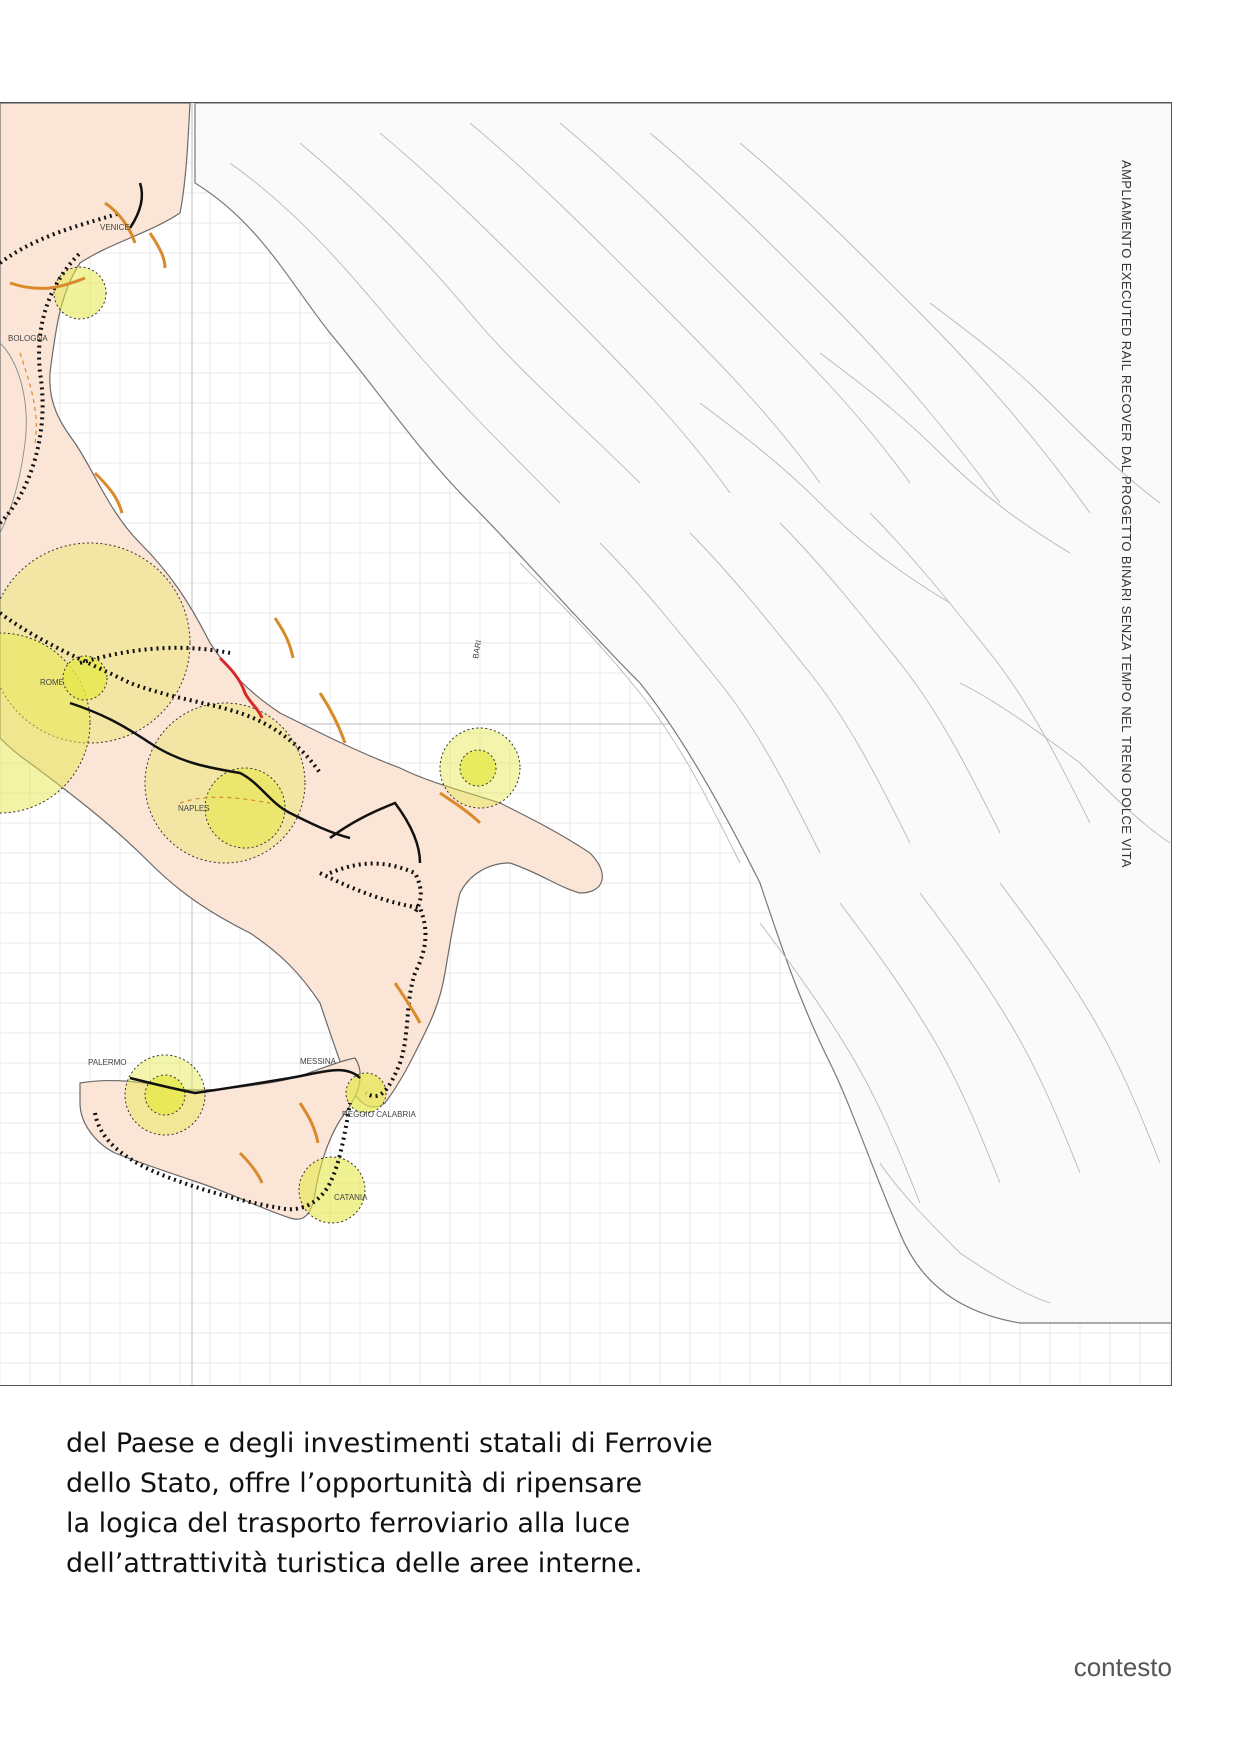 This screenshot has width=1240, height=1748. I want to click on rail-black-sicily, so click(245, 1081).